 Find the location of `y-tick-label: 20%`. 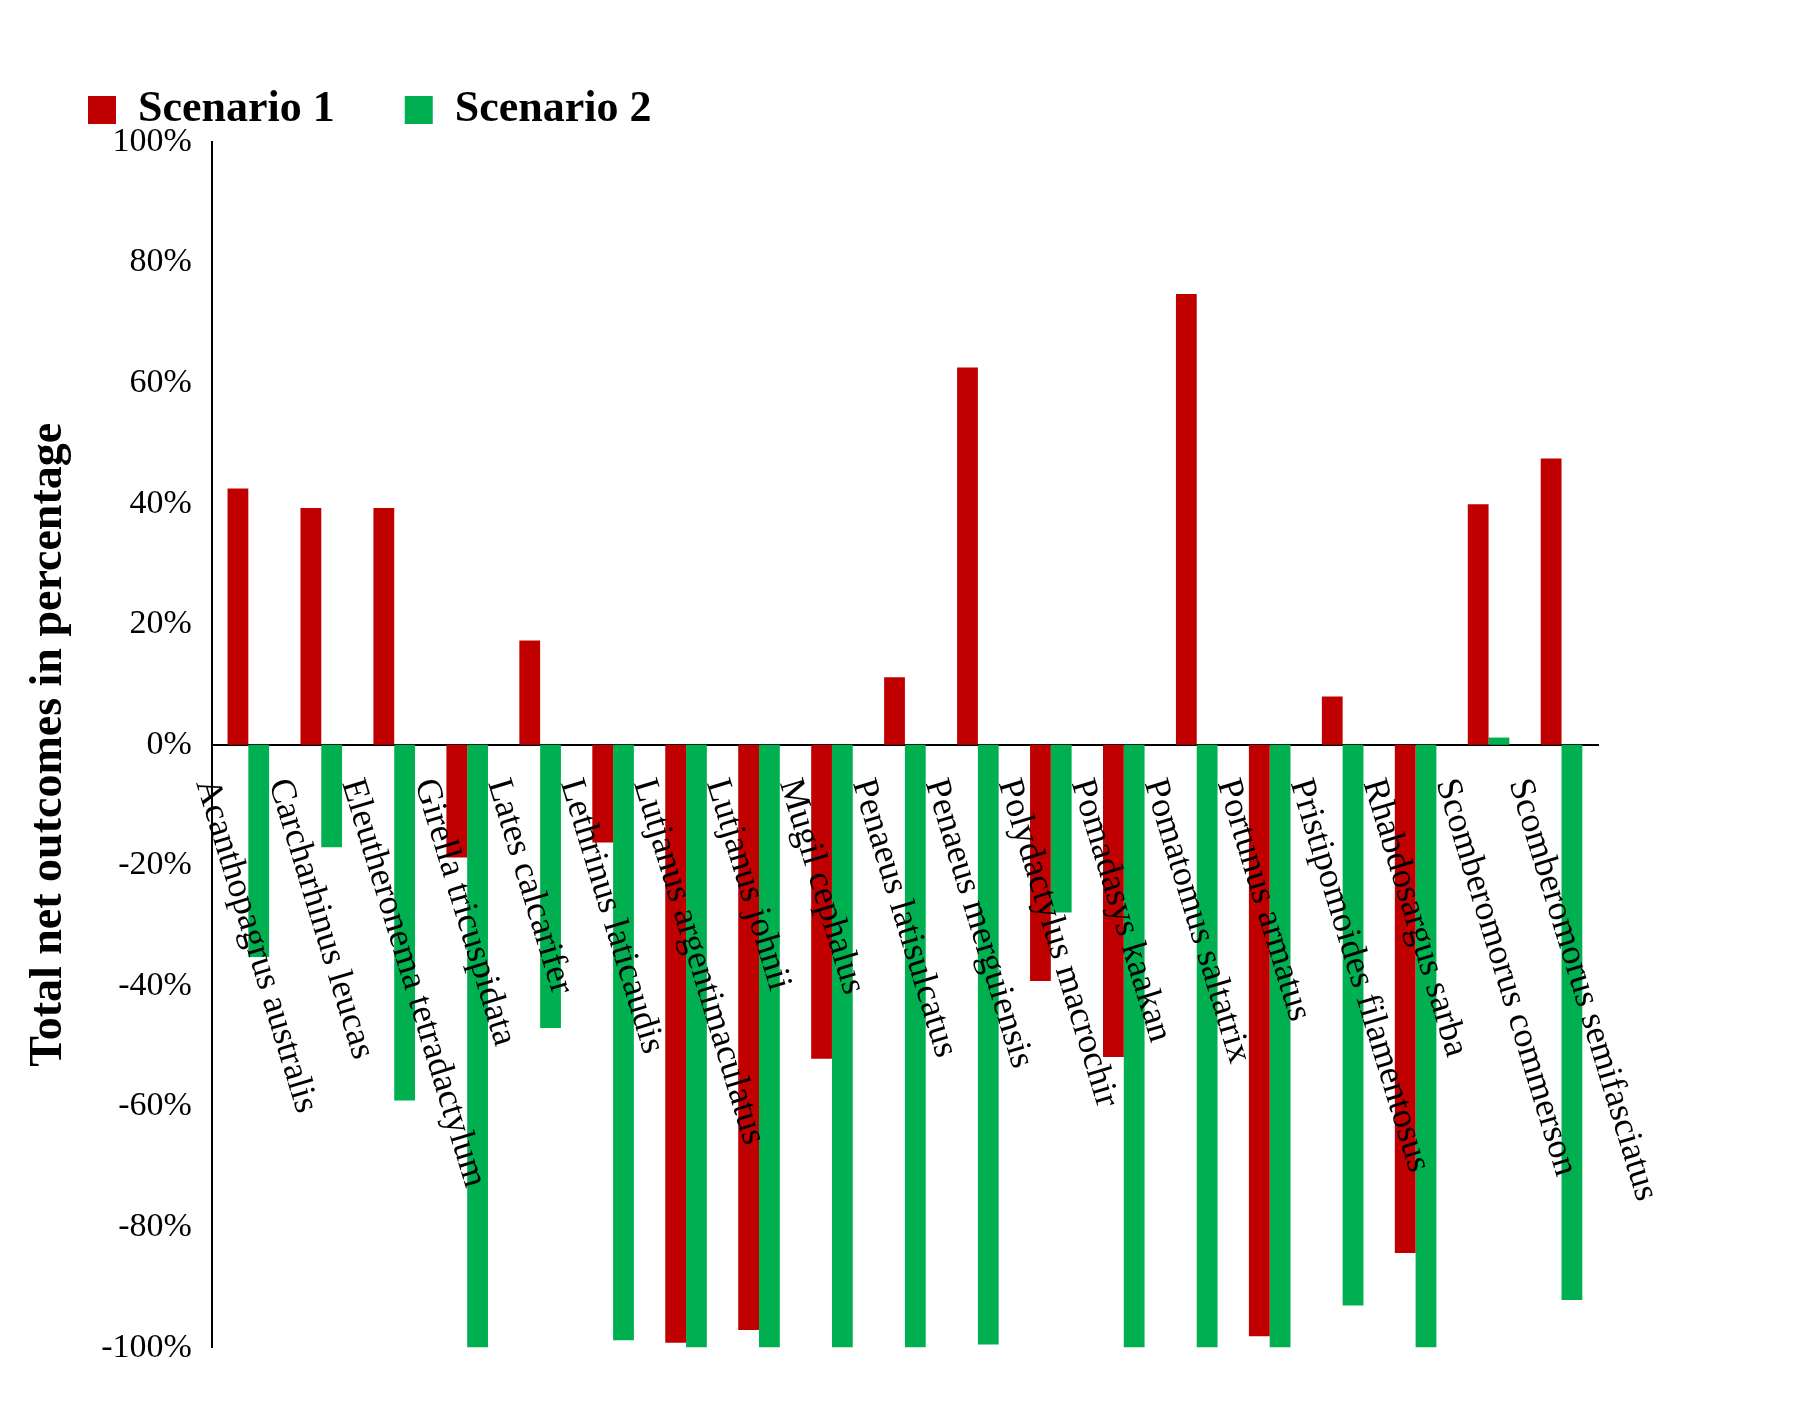

y-tick-label: 20% is located at coordinates (160, 622).